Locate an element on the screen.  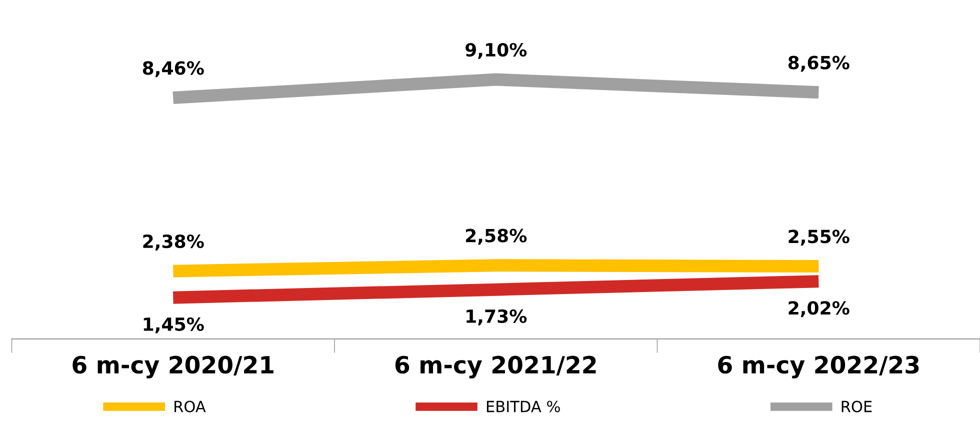
data-label: 2,02% is located at coordinates (819, 309).